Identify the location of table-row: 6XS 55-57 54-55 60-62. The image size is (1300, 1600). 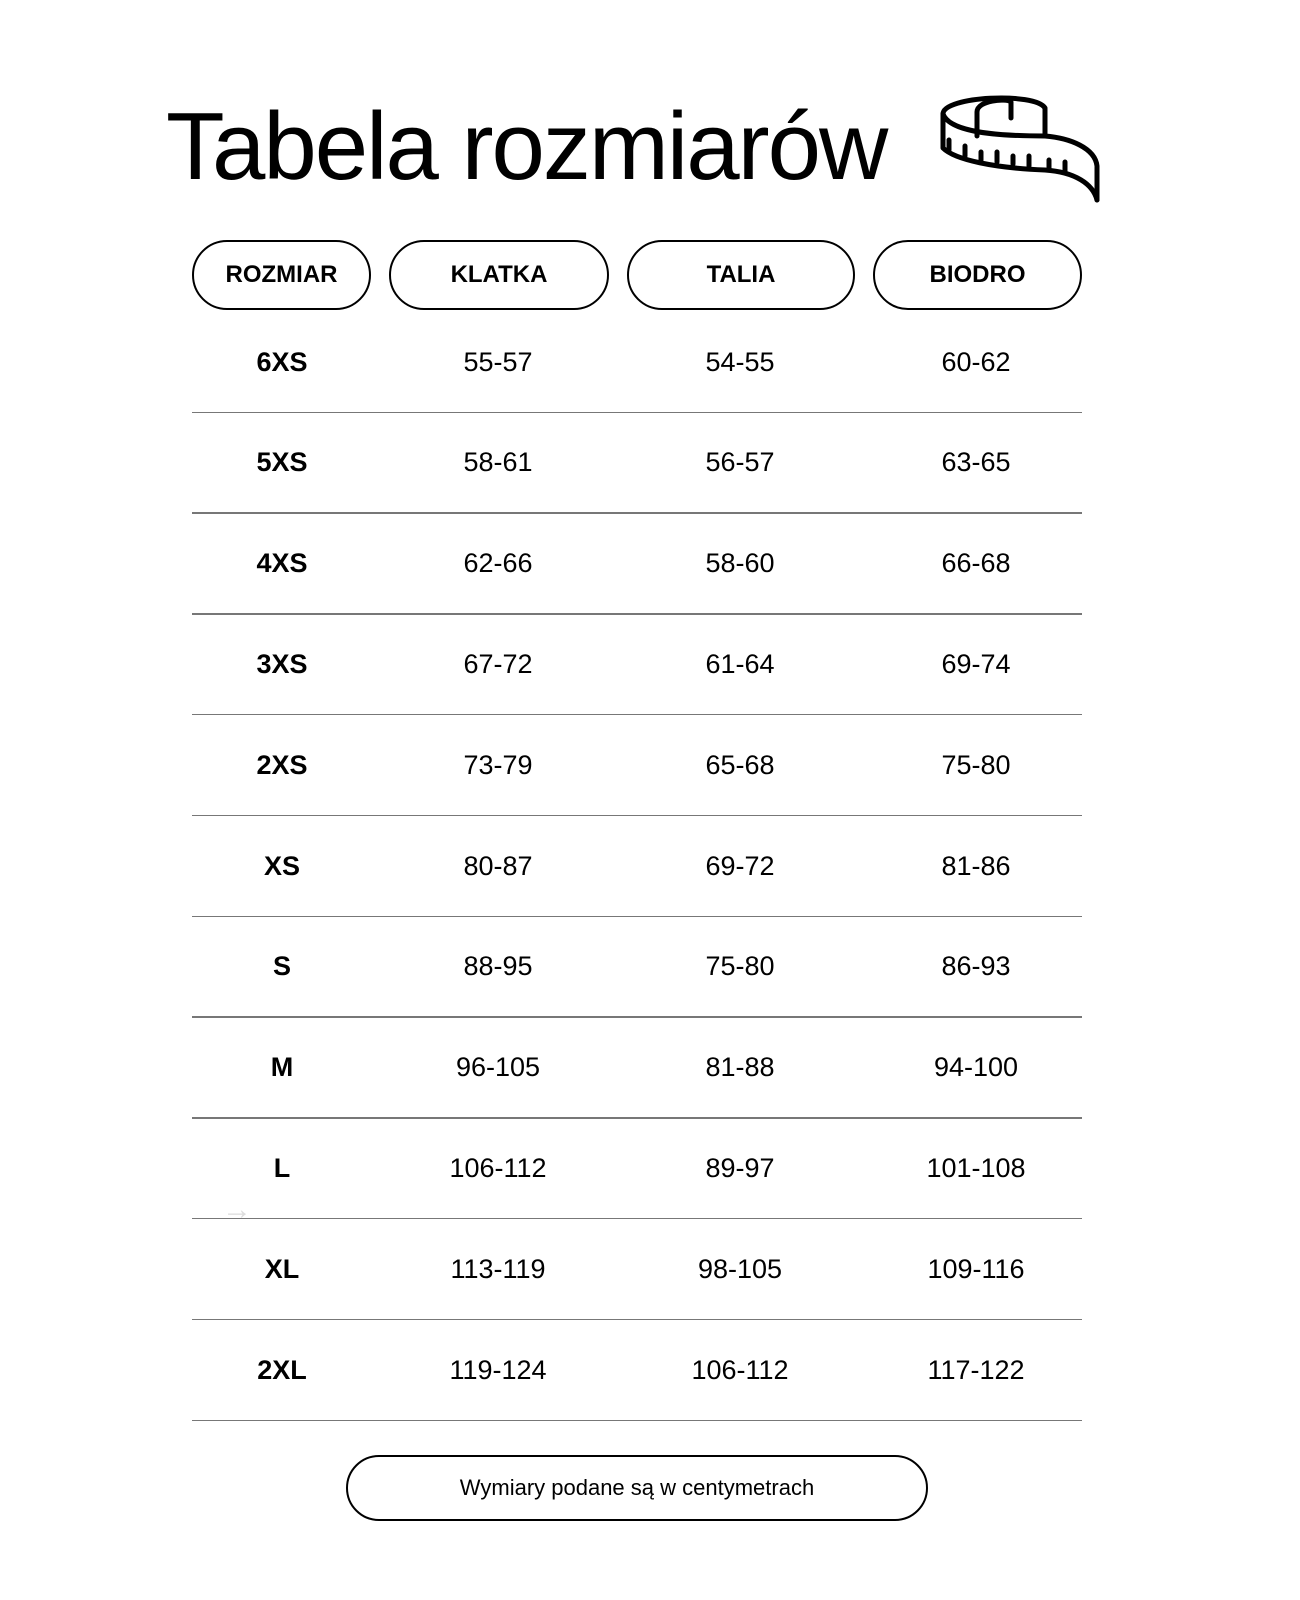
(637, 362).